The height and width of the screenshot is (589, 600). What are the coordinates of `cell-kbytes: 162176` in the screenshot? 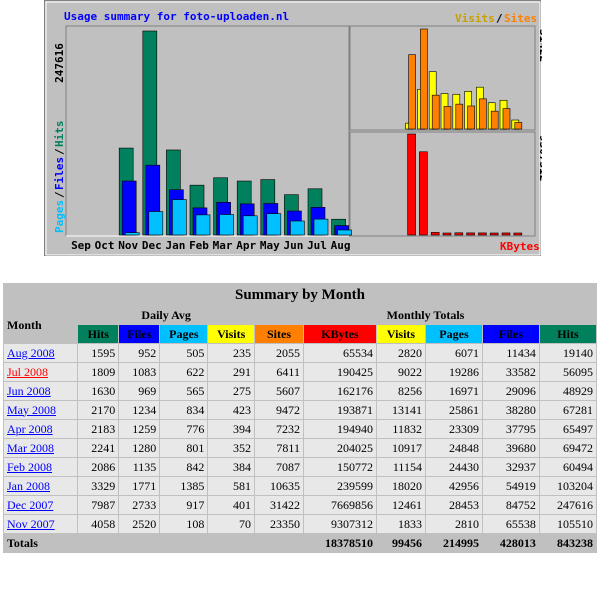 It's located at (339, 391).